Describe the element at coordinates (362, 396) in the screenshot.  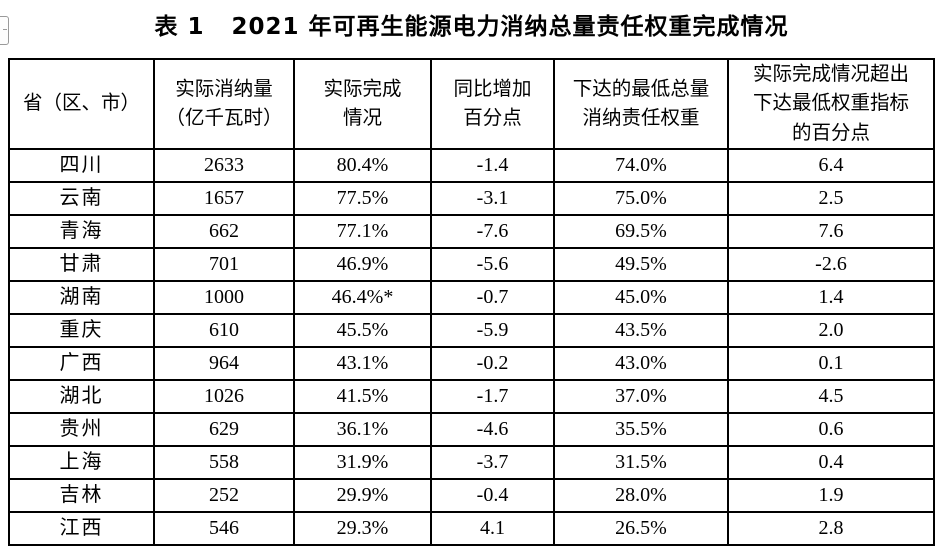
I see `value-cell: 41.5%` at that location.